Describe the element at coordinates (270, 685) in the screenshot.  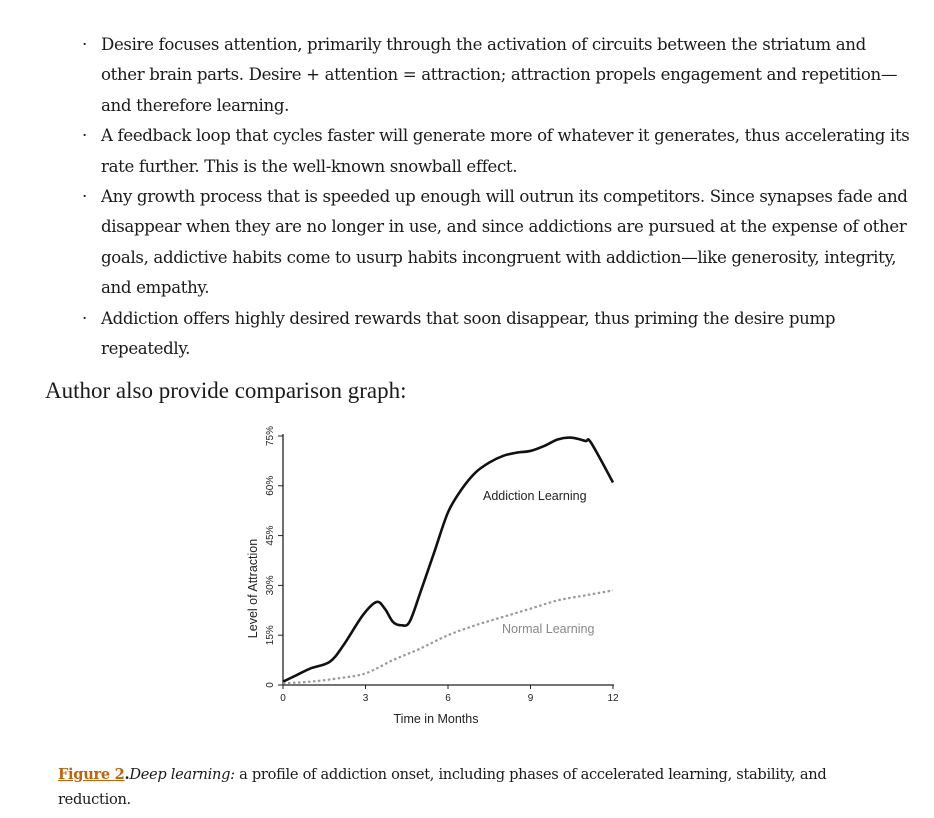
I see `y-tick-label: 0` at that location.